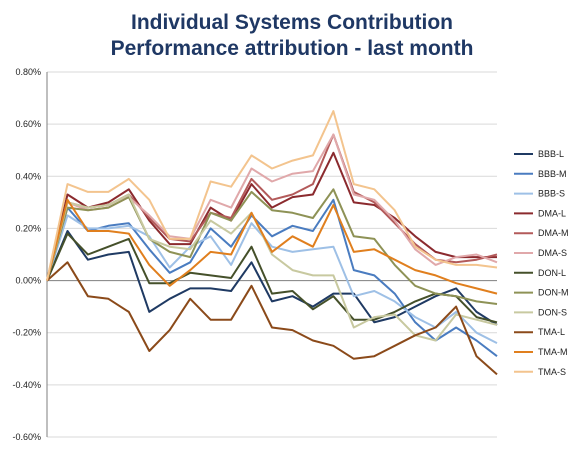 The image size is (584, 450). Describe the element at coordinates (28, 176) in the screenshot. I see `y-tick-label: 0.40%` at that location.